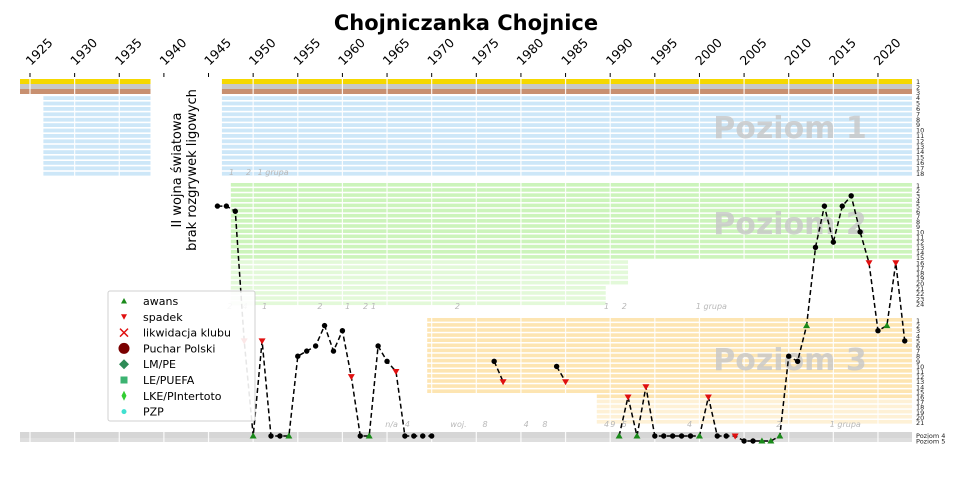 This screenshot has width=960, height=480. What do you see at coordinates (396, 51) in the screenshot?
I see `x-tick-label: 1965` at bounding box center [396, 51].